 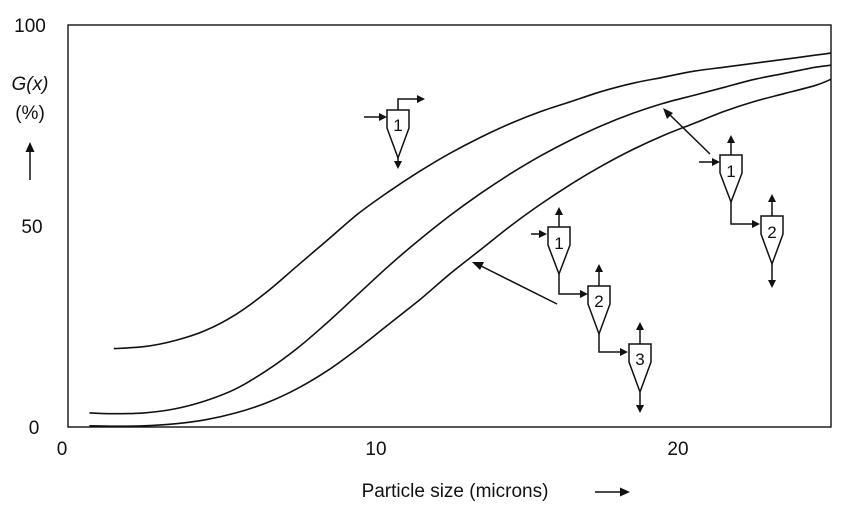 I want to click on x-tick-label-0: 0, so click(x=62, y=449).